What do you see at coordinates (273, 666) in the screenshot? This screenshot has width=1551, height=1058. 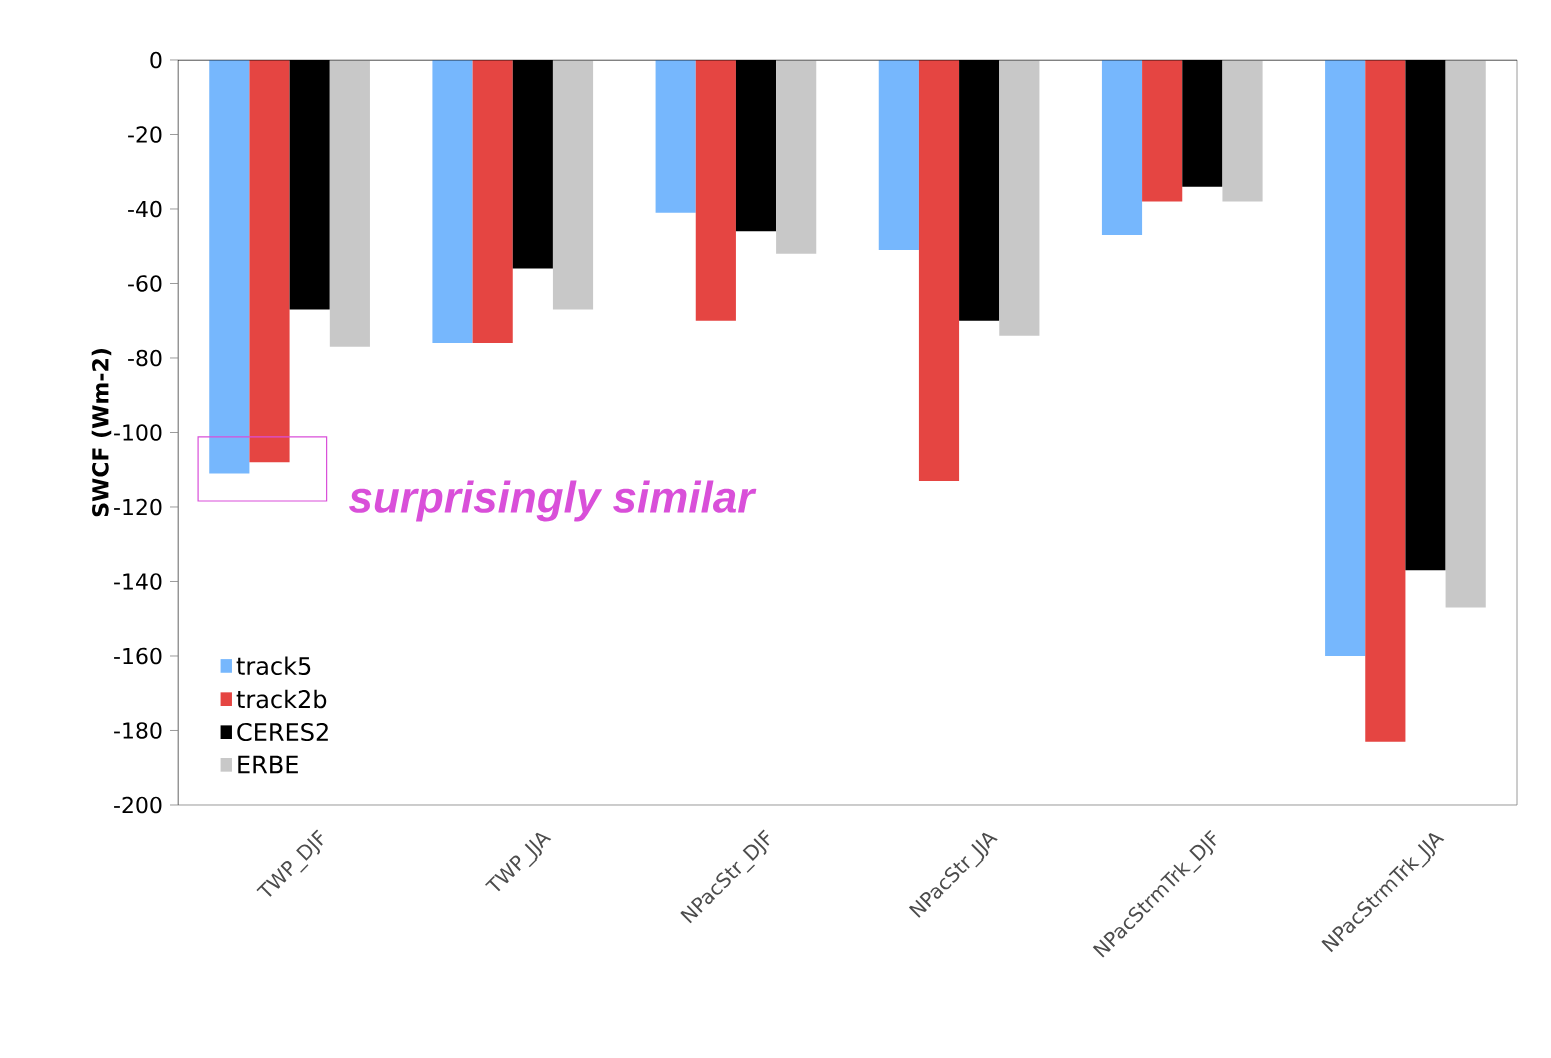 I see `legend-label: track5` at bounding box center [273, 666].